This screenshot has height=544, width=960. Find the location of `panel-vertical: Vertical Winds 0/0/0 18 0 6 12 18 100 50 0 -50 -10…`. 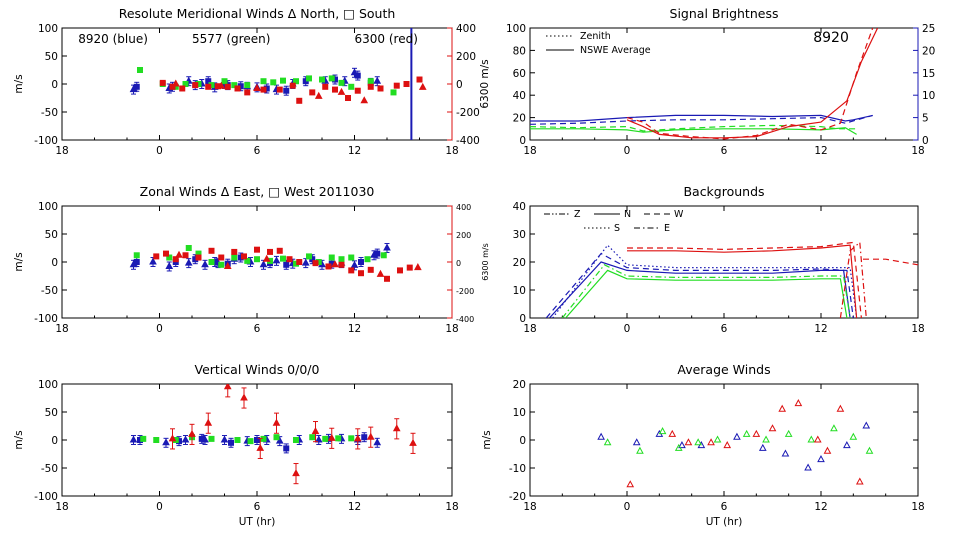

panel-vertical: Vertical Winds 0/0/0 18 0 6 12 18 100 50 0 -50 -10… is located at coordinates (236, 445).